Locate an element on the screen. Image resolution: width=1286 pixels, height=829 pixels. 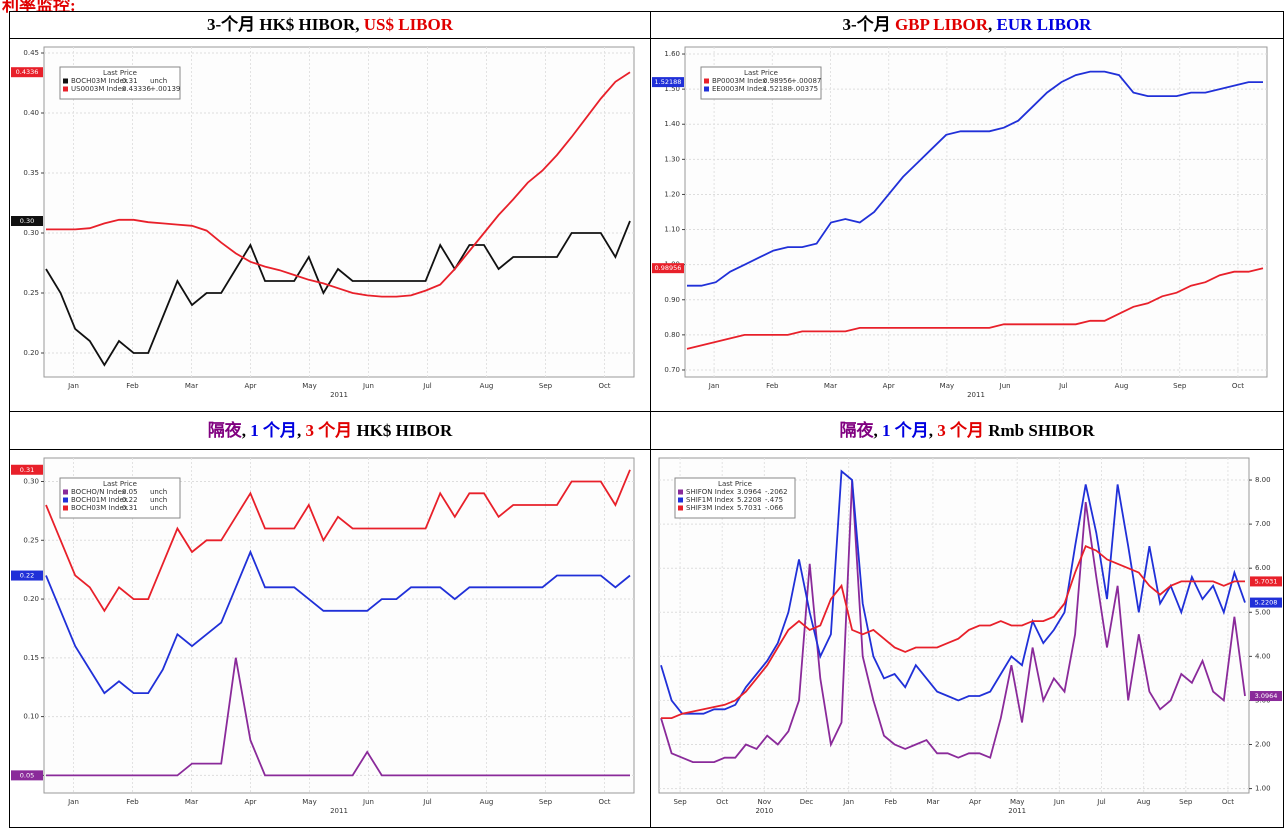
legend-name: EE0003M Index is located at coordinates (739, 89).